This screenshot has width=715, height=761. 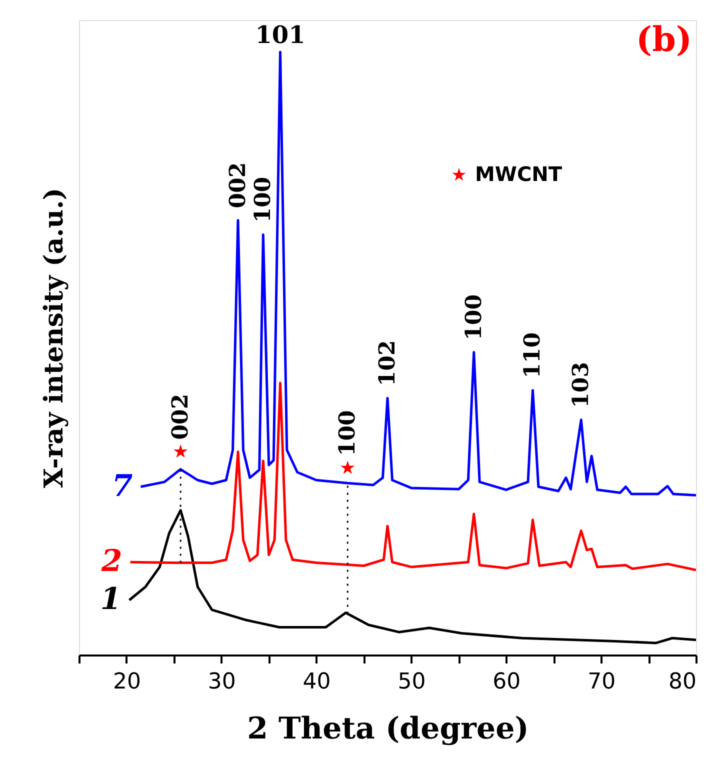 What do you see at coordinates (388, 729) in the screenshot?
I see `x-axis-title: 2 Theta (degree)` at bounding box center [388, 729].